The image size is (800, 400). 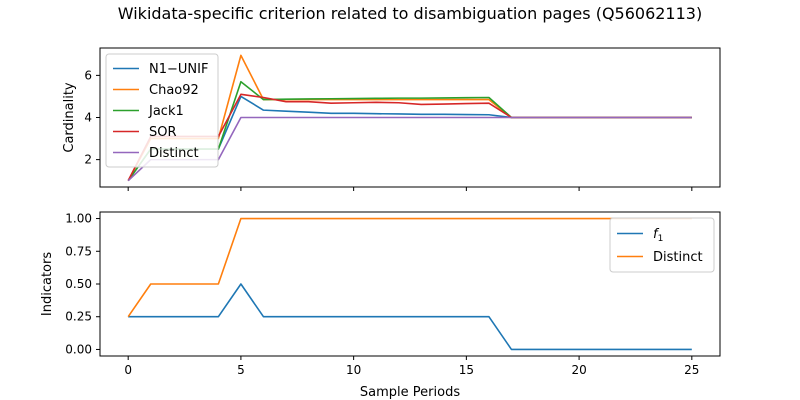 I want to click on x-tick-label: 10, so click(x=353, y=370).